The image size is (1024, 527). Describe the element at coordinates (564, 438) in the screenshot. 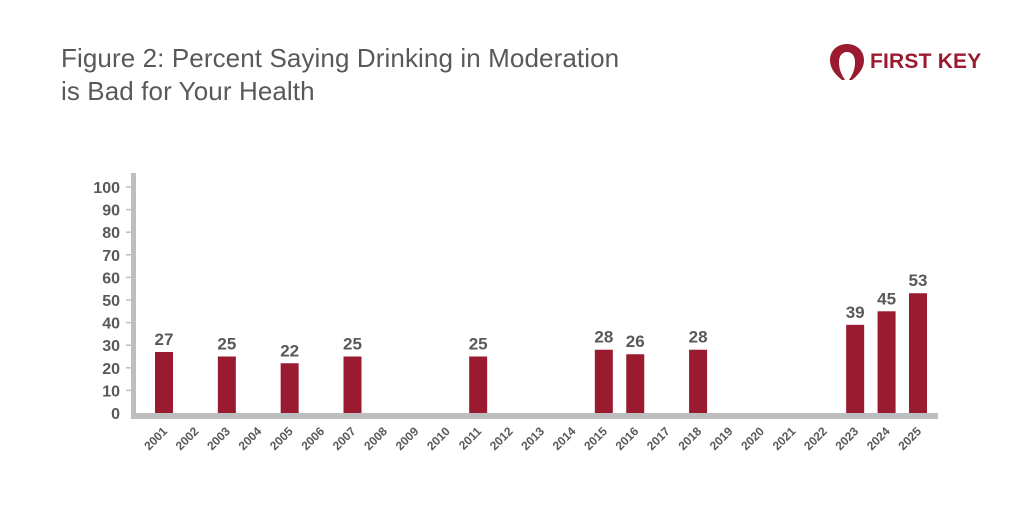

I see `x-tick-label: 2014` at that location.